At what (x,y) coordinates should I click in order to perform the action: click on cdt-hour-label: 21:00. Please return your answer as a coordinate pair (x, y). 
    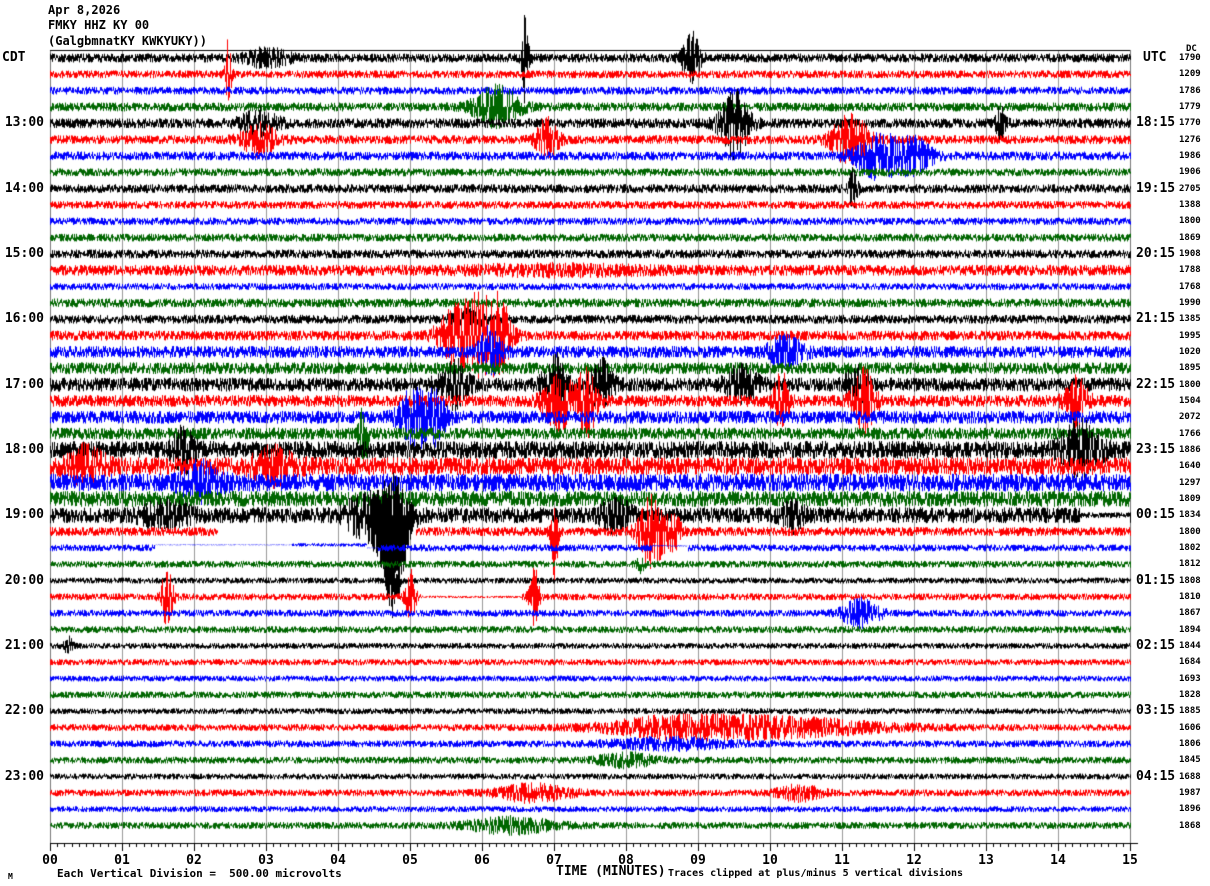
    Looking at the image, I should click on (24, 645).